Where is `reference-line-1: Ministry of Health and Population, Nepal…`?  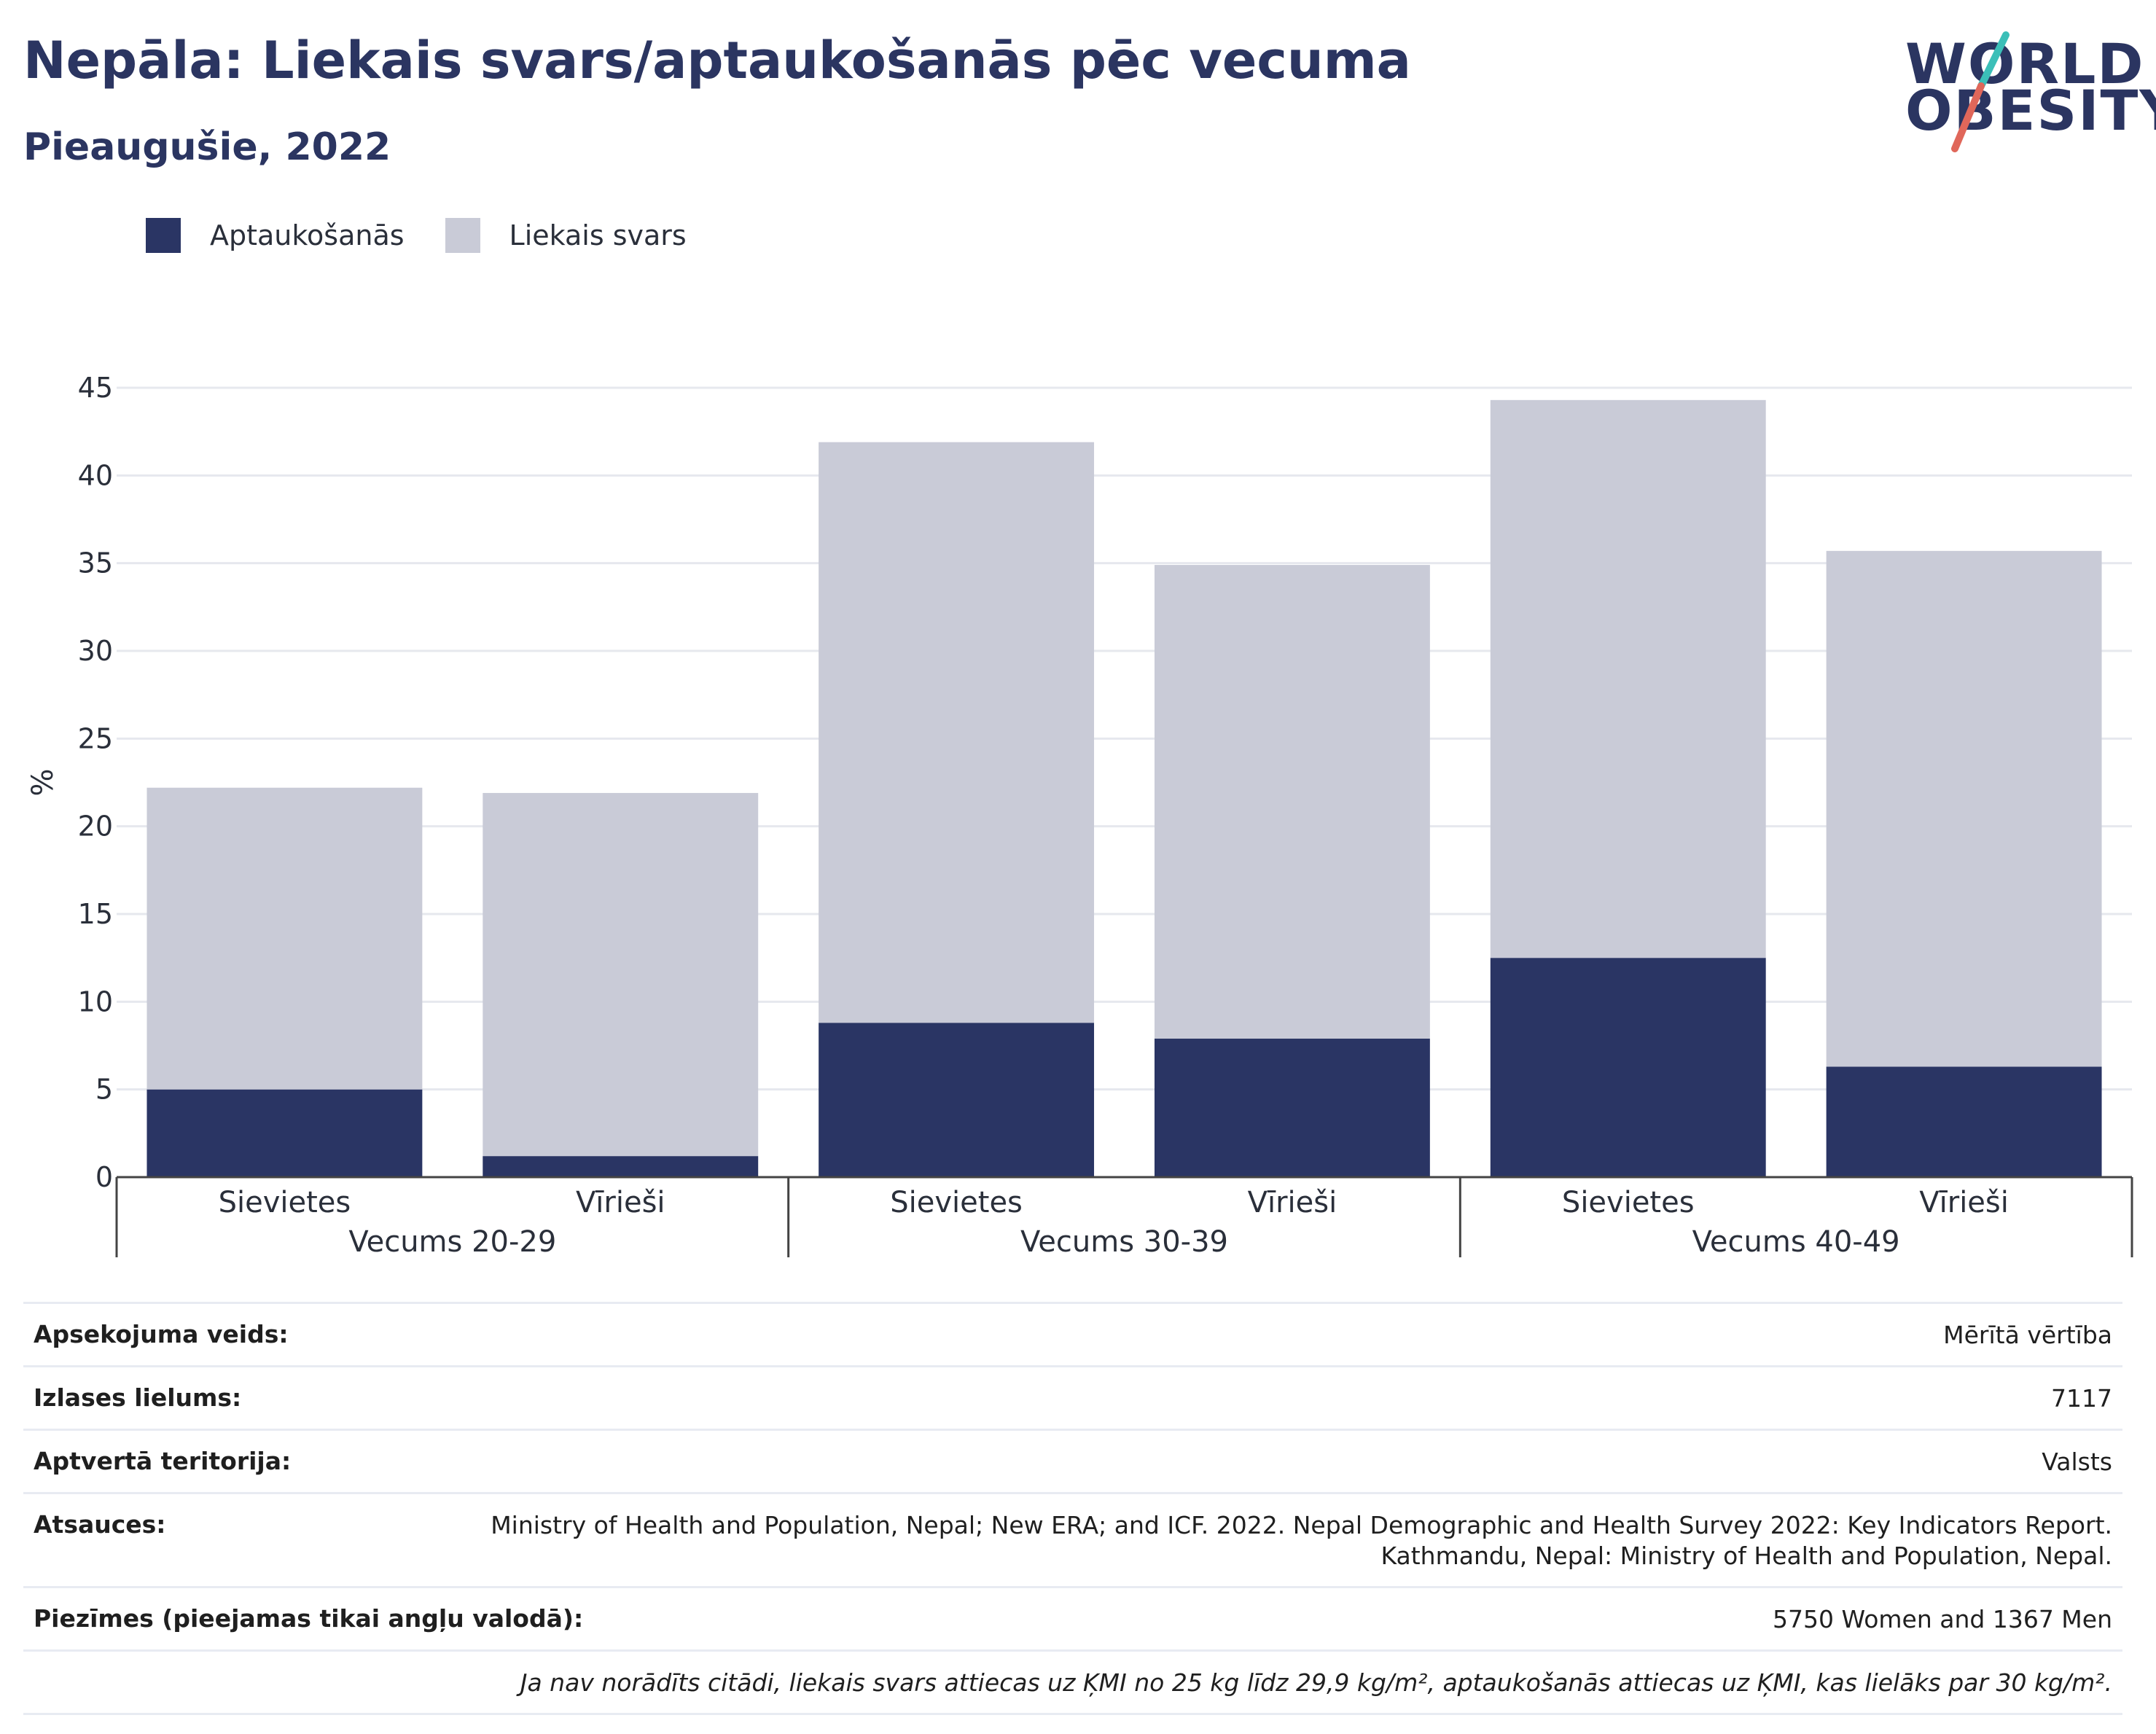 reference-line-1: Ministry of Health and Population, Nepal… is located at coordinates (1301, 1525).